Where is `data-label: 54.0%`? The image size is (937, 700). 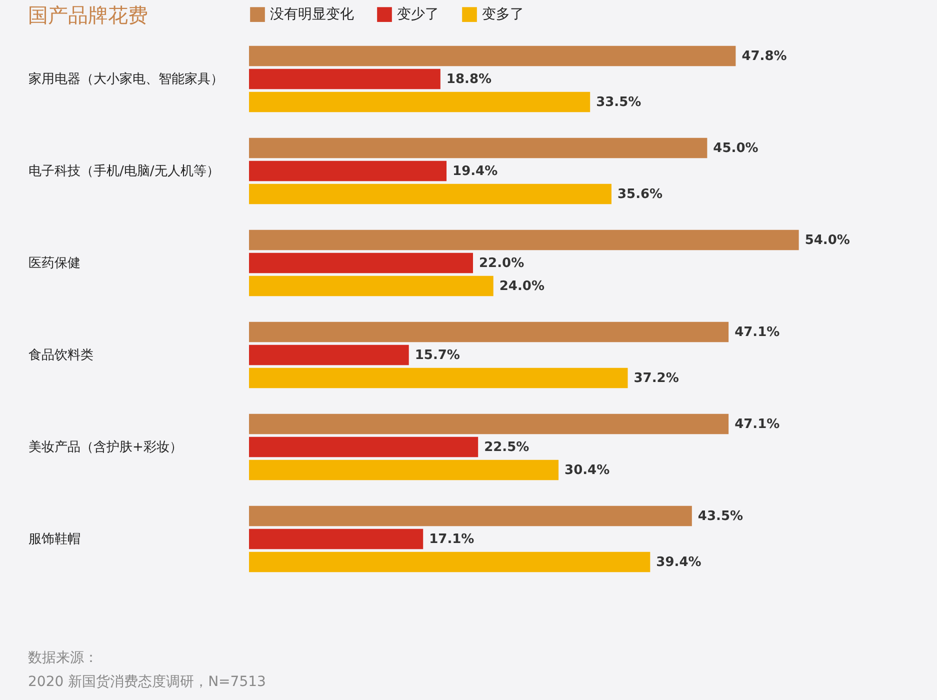 data-label: 54.0% is located at coordinates (827, 240).